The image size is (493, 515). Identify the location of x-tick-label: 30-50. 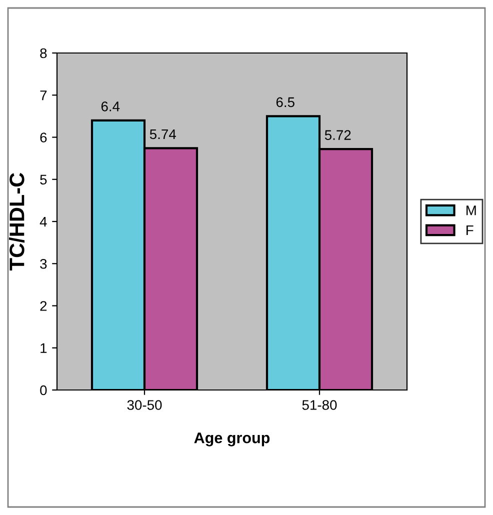
(144, 405).